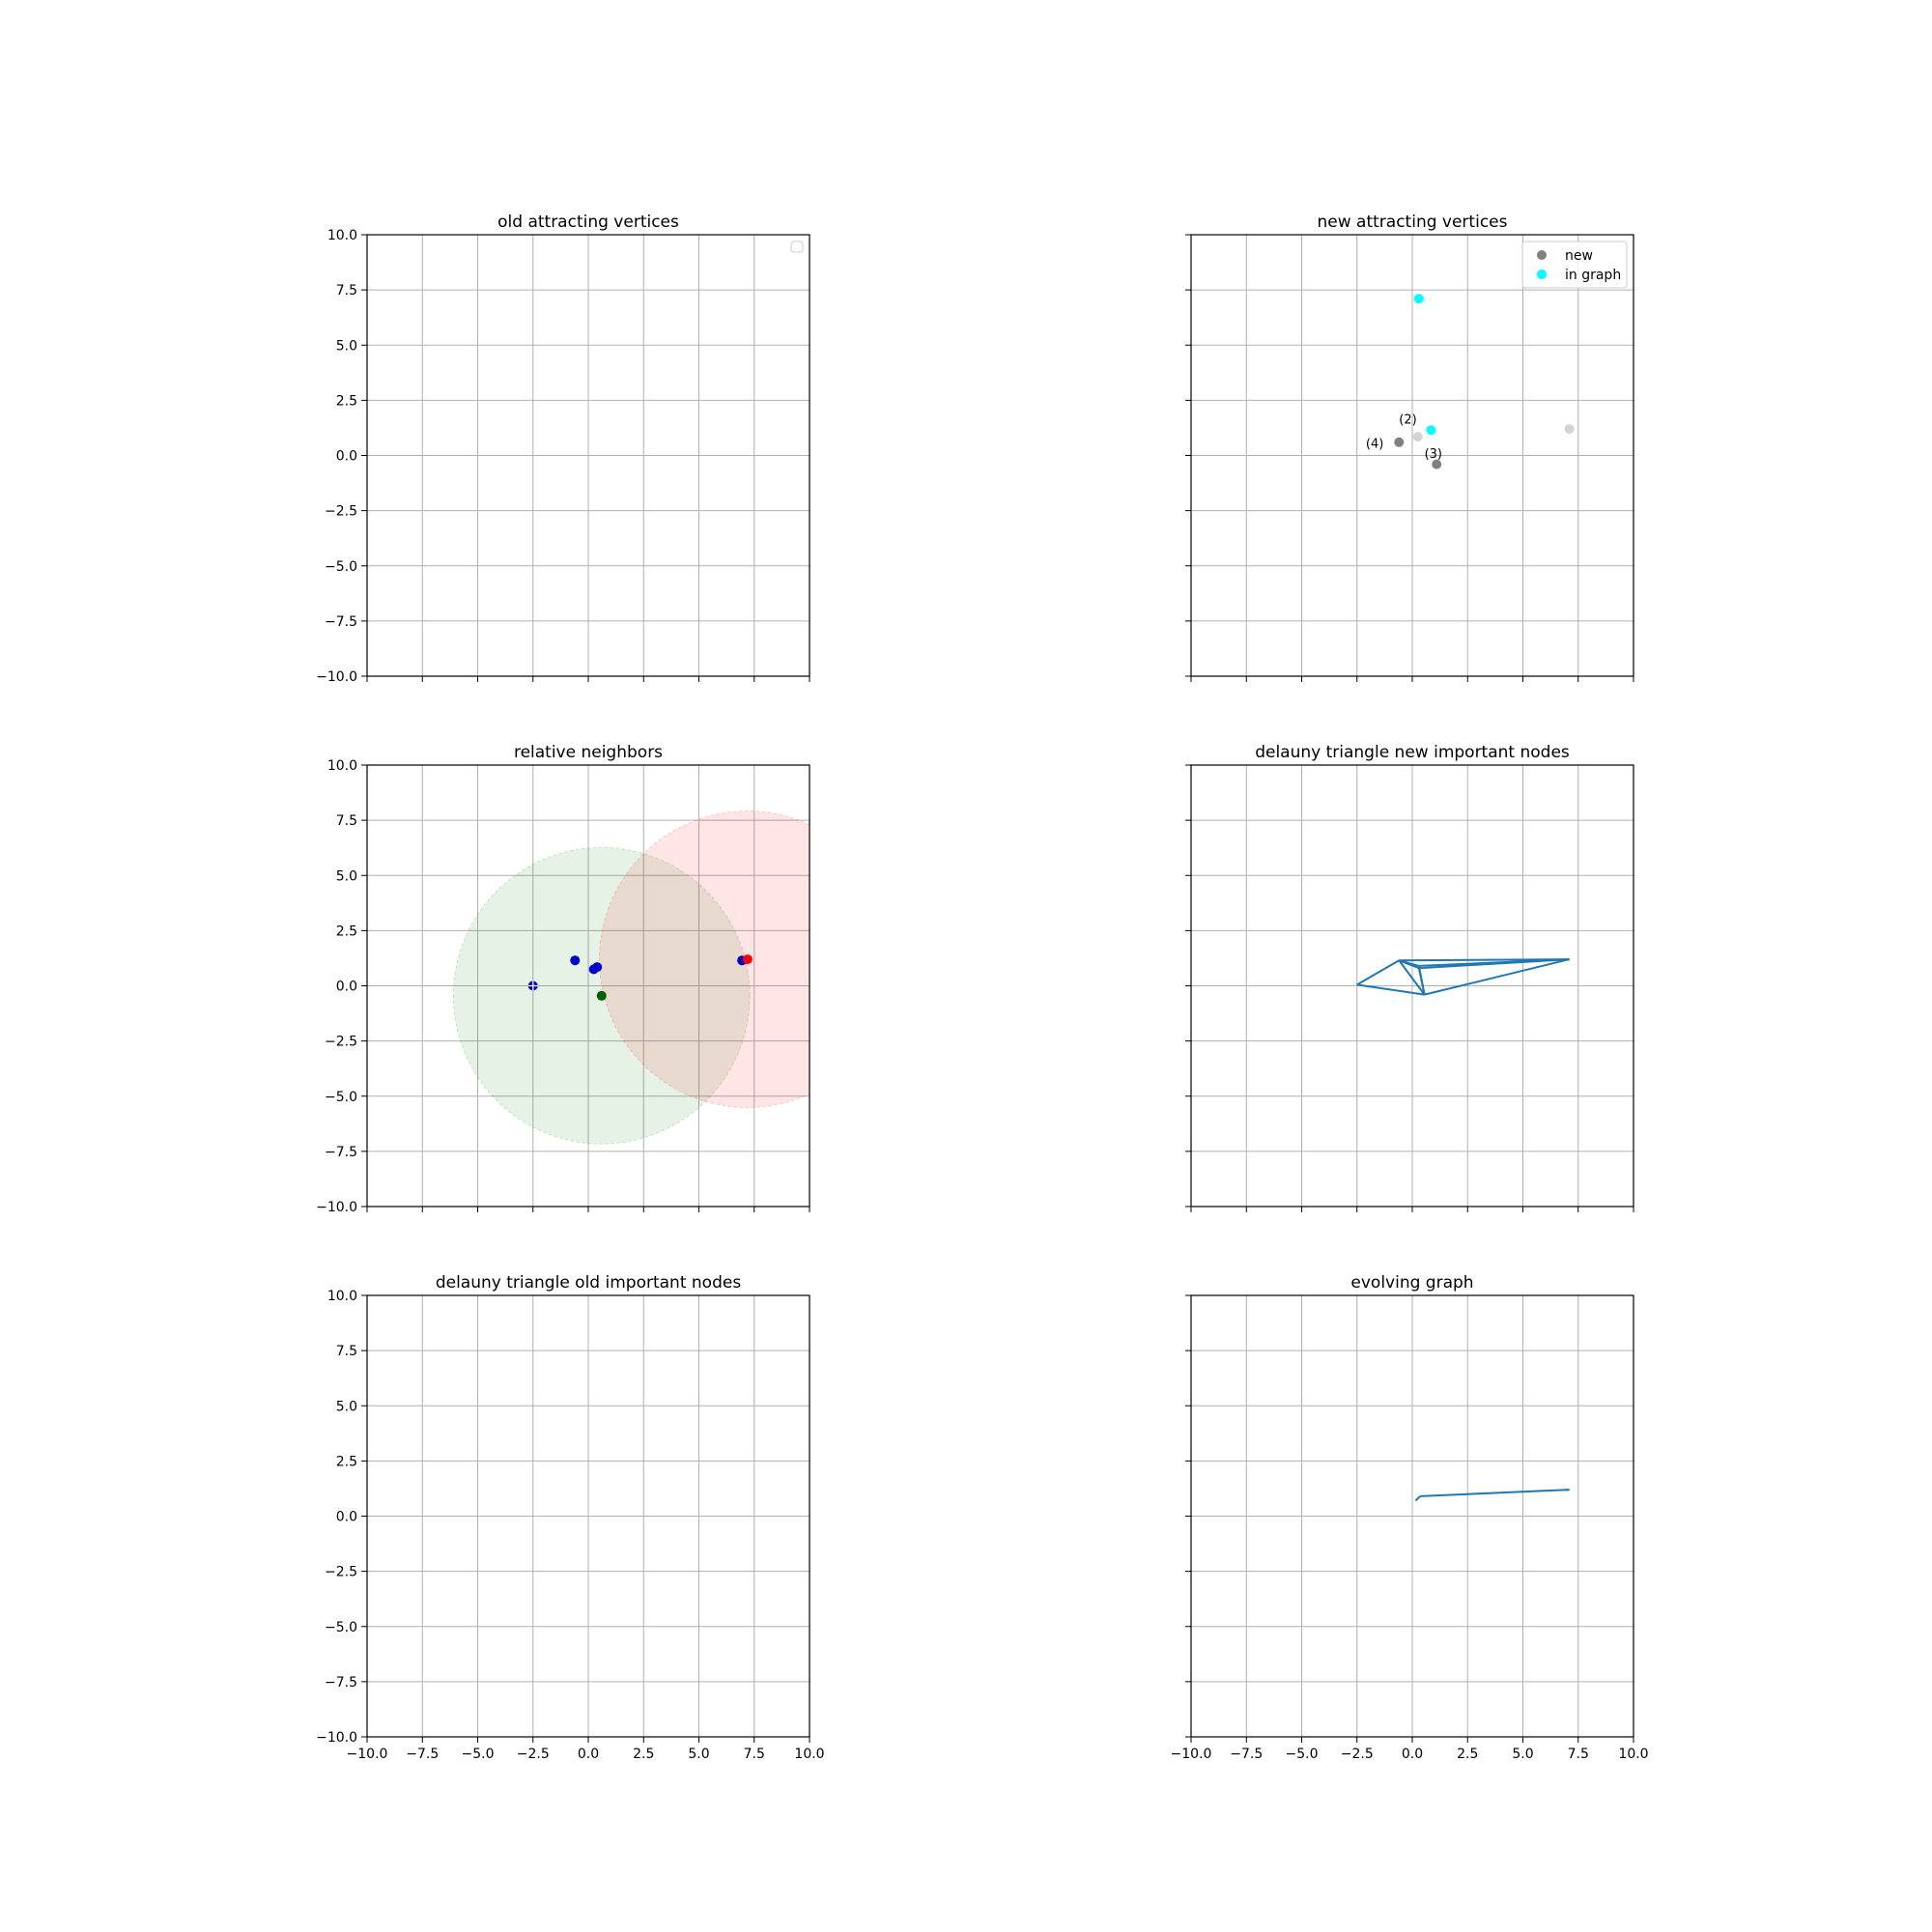 Image resolution: width=1932 pixels, height=1932 pixels. What do you see at coordinates (588, 222) in the screenshot?
I see `chart-title: old attracting vertices` at bounding box center [588, 222].